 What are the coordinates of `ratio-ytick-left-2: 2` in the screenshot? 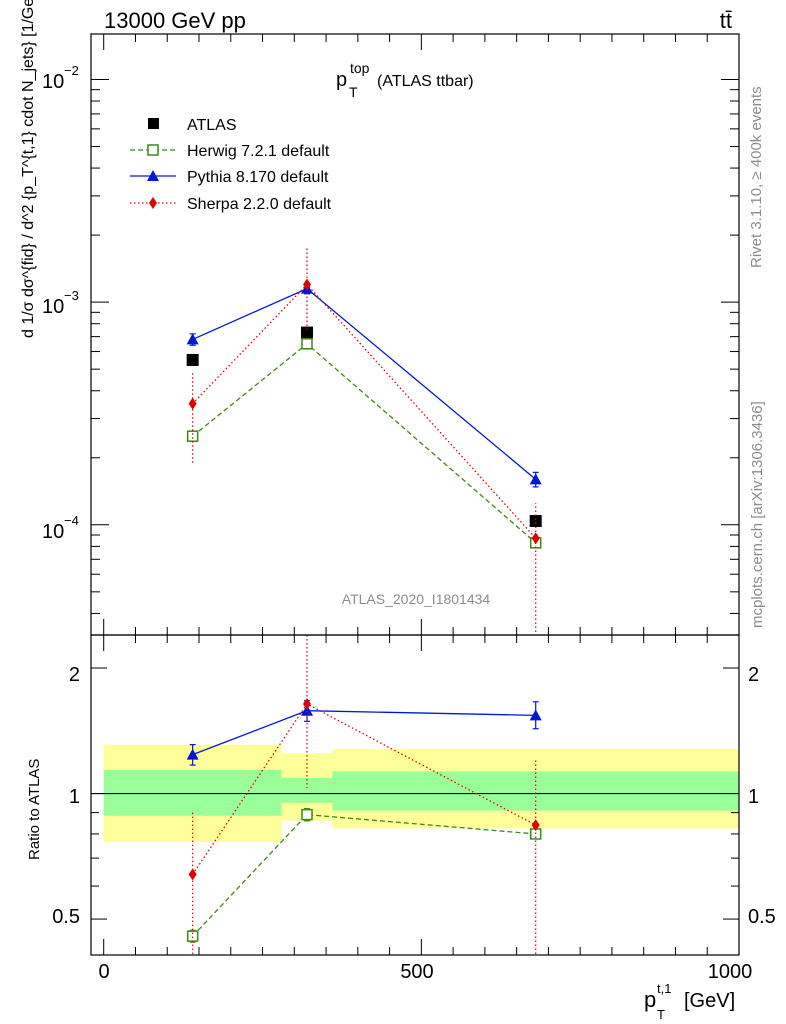 It's located at (74, 675).